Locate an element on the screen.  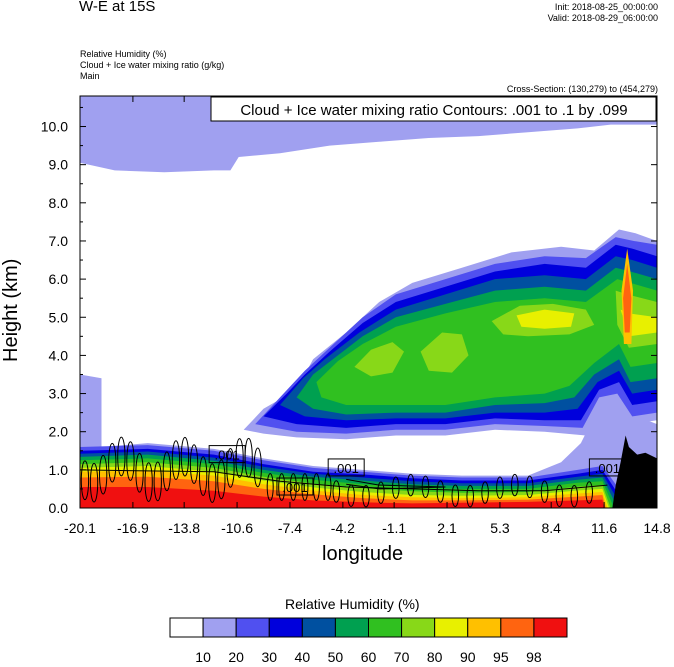
x-axis-label: longitude is located at coordinates (363, 554).